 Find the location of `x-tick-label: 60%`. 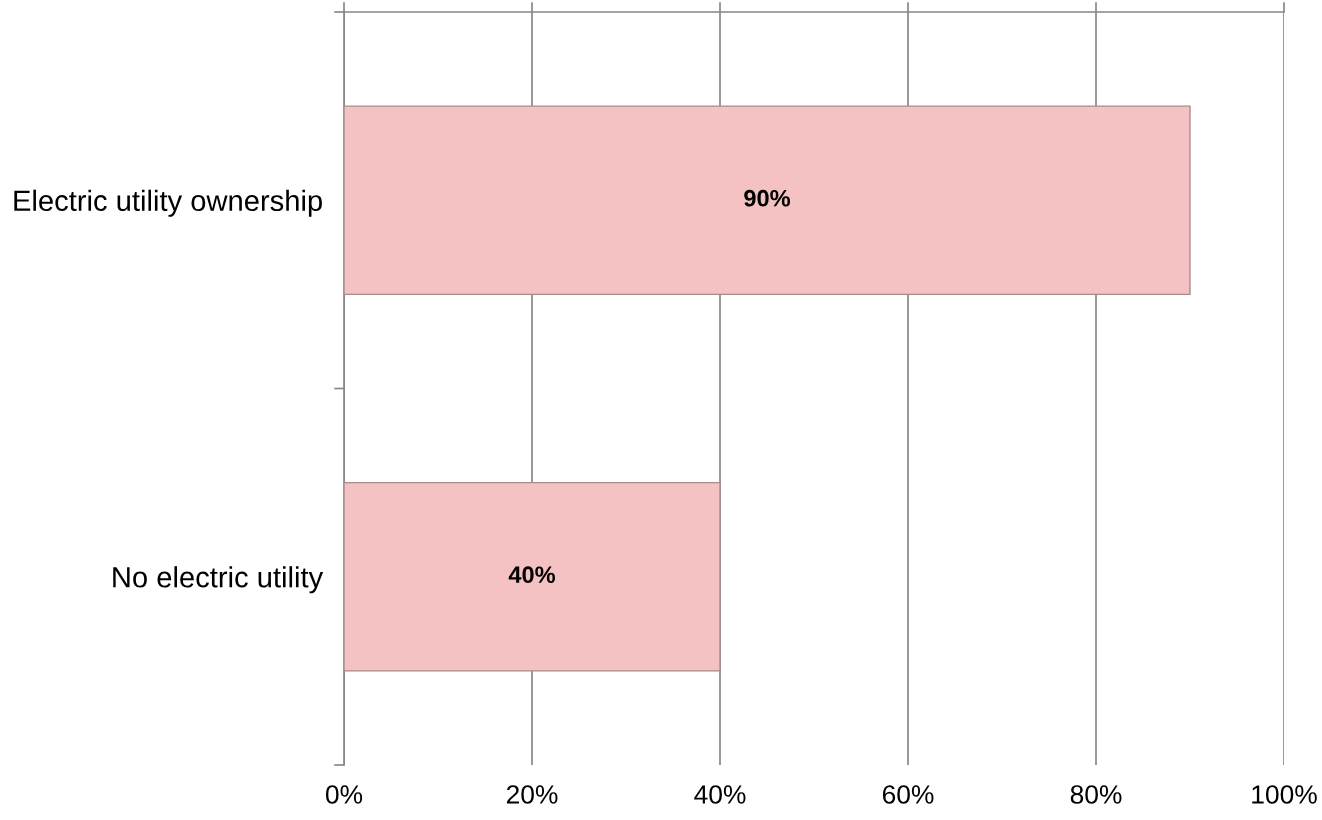

x-tick-label: 60% is located at coordinates (908, 794).